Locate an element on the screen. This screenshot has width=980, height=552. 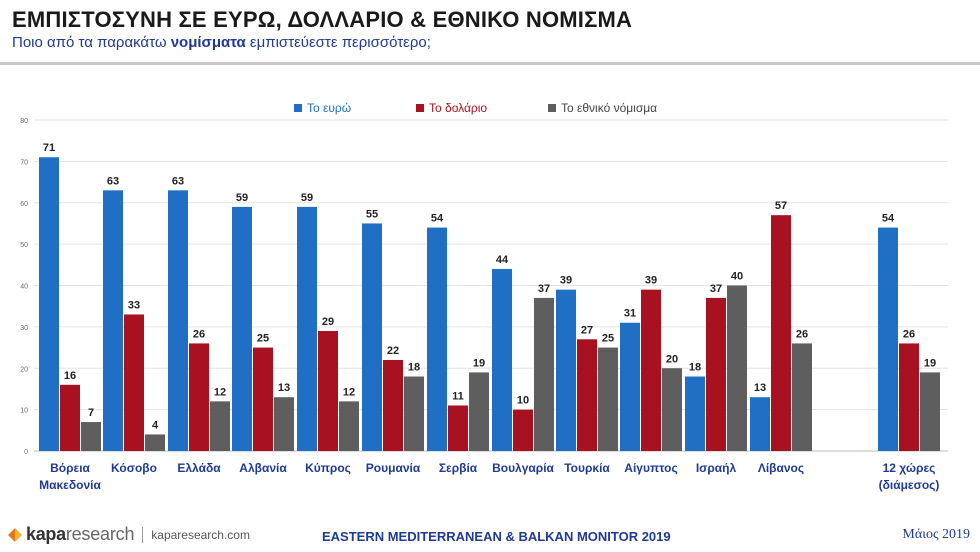
data-label: 11 is located at coordinates (458, 396).